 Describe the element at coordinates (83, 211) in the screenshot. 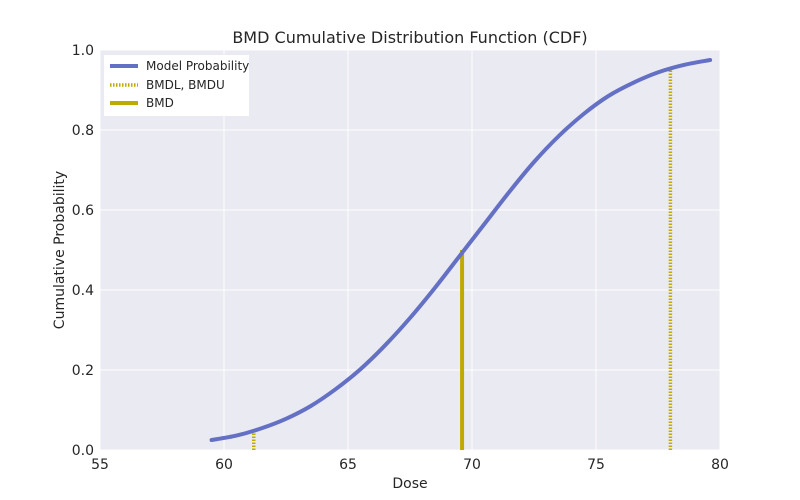

I see `y-tick-label-3: 0.6` at that location.